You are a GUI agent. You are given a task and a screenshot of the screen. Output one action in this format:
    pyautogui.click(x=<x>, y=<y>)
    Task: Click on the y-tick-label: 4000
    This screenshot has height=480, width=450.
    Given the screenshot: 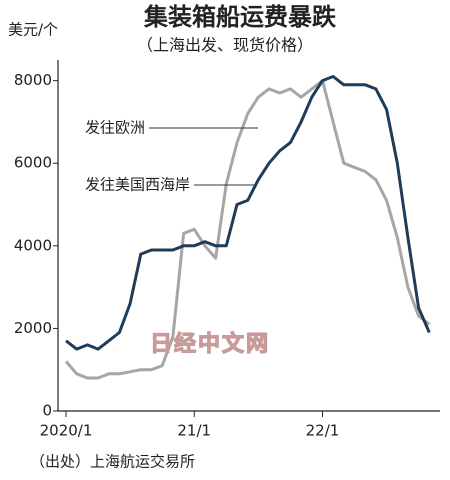 What is the action you would take?
    pyautogui.click(x=33, y=245)
    